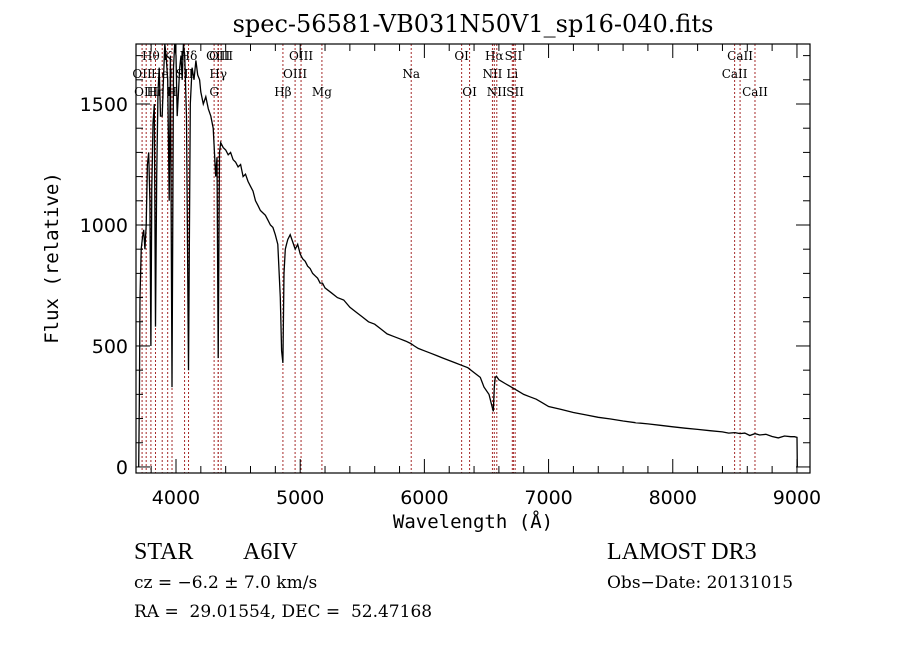 Image resolution: width=900 pixels, height=649 pixels. What do you see at coordinates (411, 74) in the screenshot?
I see `line-label: Na` at bounding box center [411, 74].